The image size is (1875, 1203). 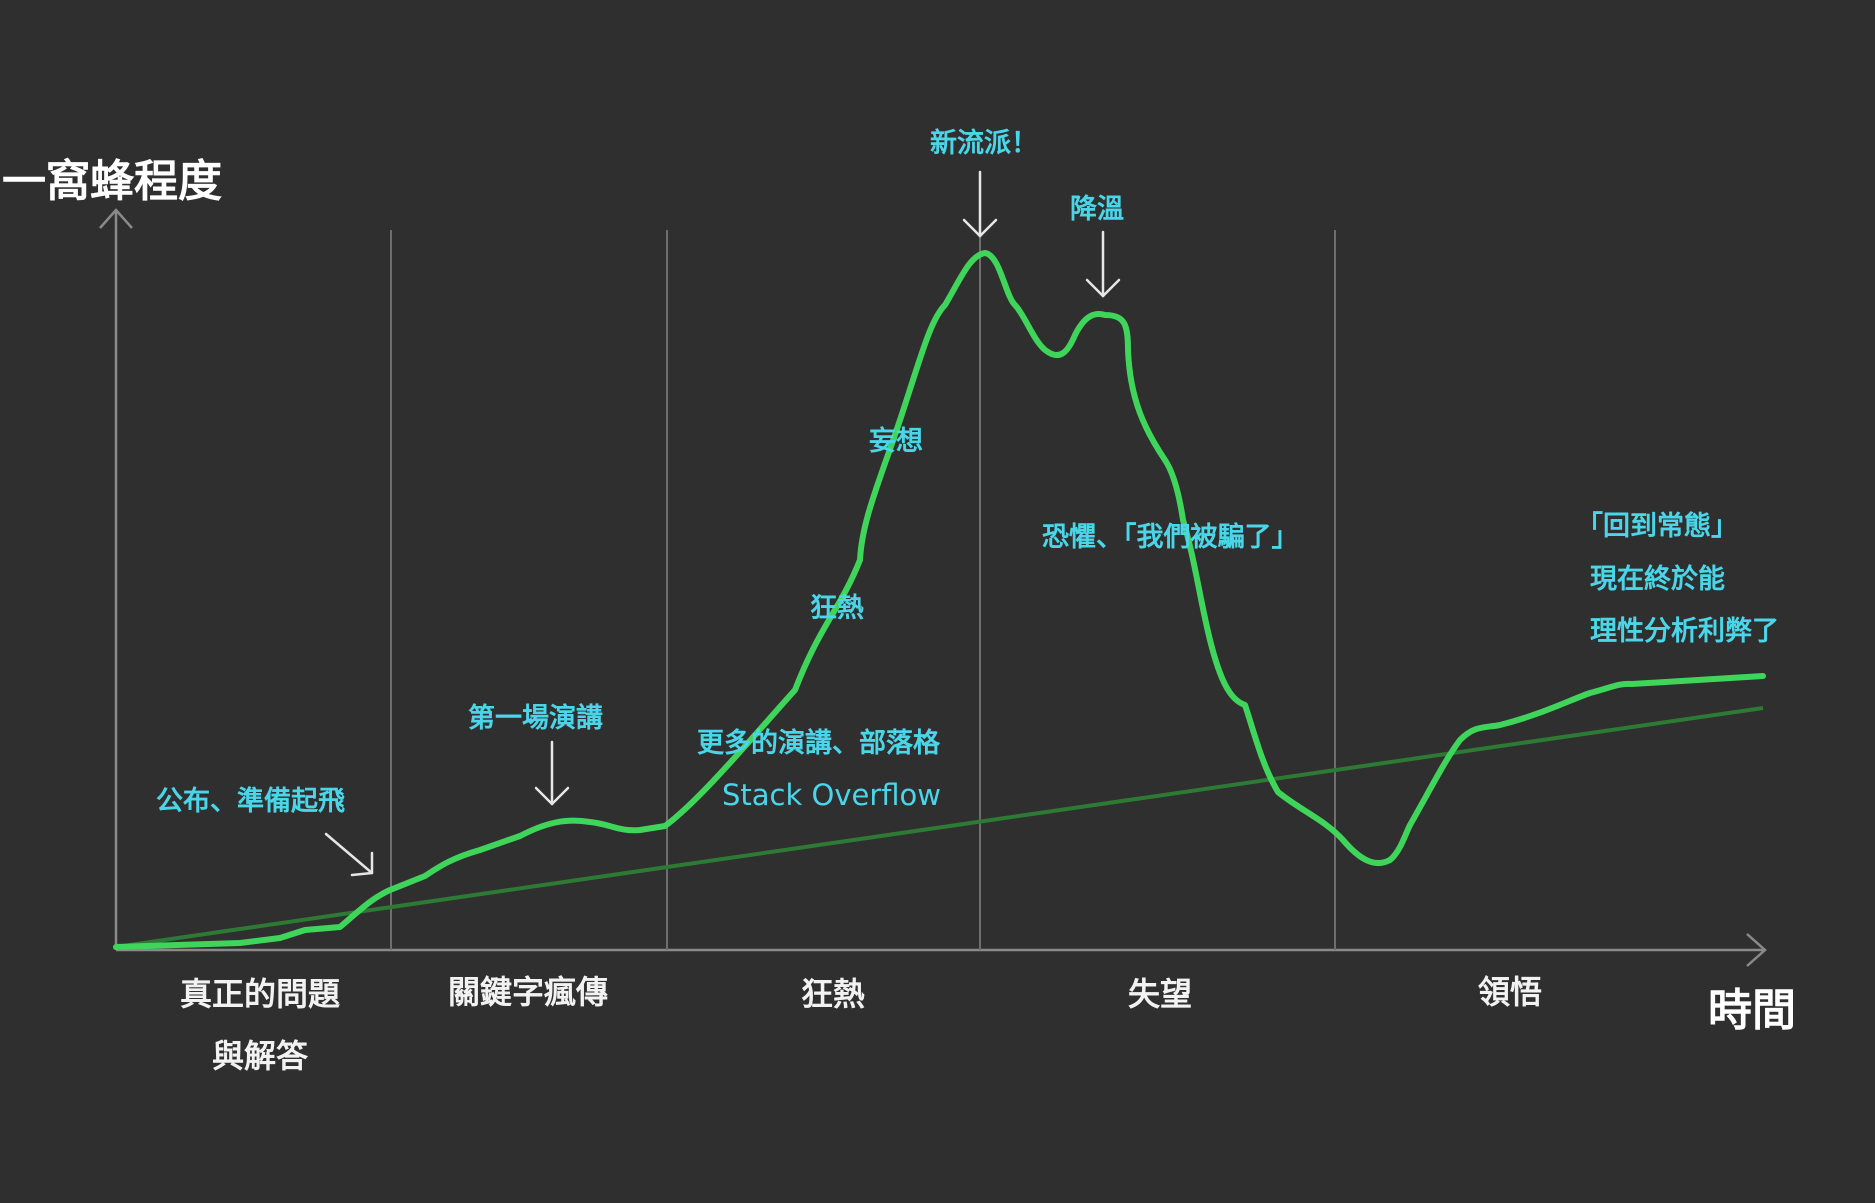 I want to click on launch-pointer-arrow, so click(x=349, y=854).